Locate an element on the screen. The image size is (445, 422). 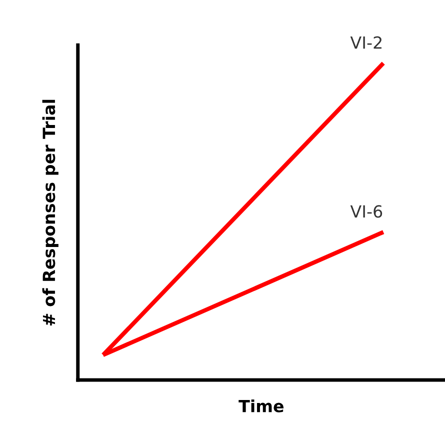
series-label: VI-6 is located at coordinates (366, 211).